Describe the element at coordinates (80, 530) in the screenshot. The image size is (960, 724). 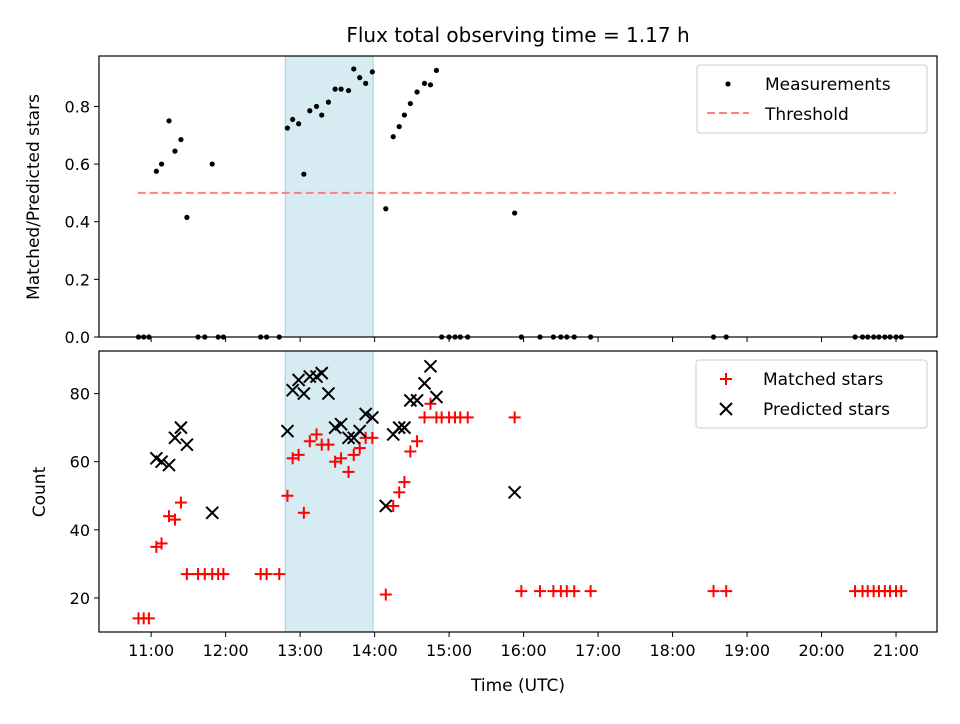
I see `y-tick-label: 40` at that location.